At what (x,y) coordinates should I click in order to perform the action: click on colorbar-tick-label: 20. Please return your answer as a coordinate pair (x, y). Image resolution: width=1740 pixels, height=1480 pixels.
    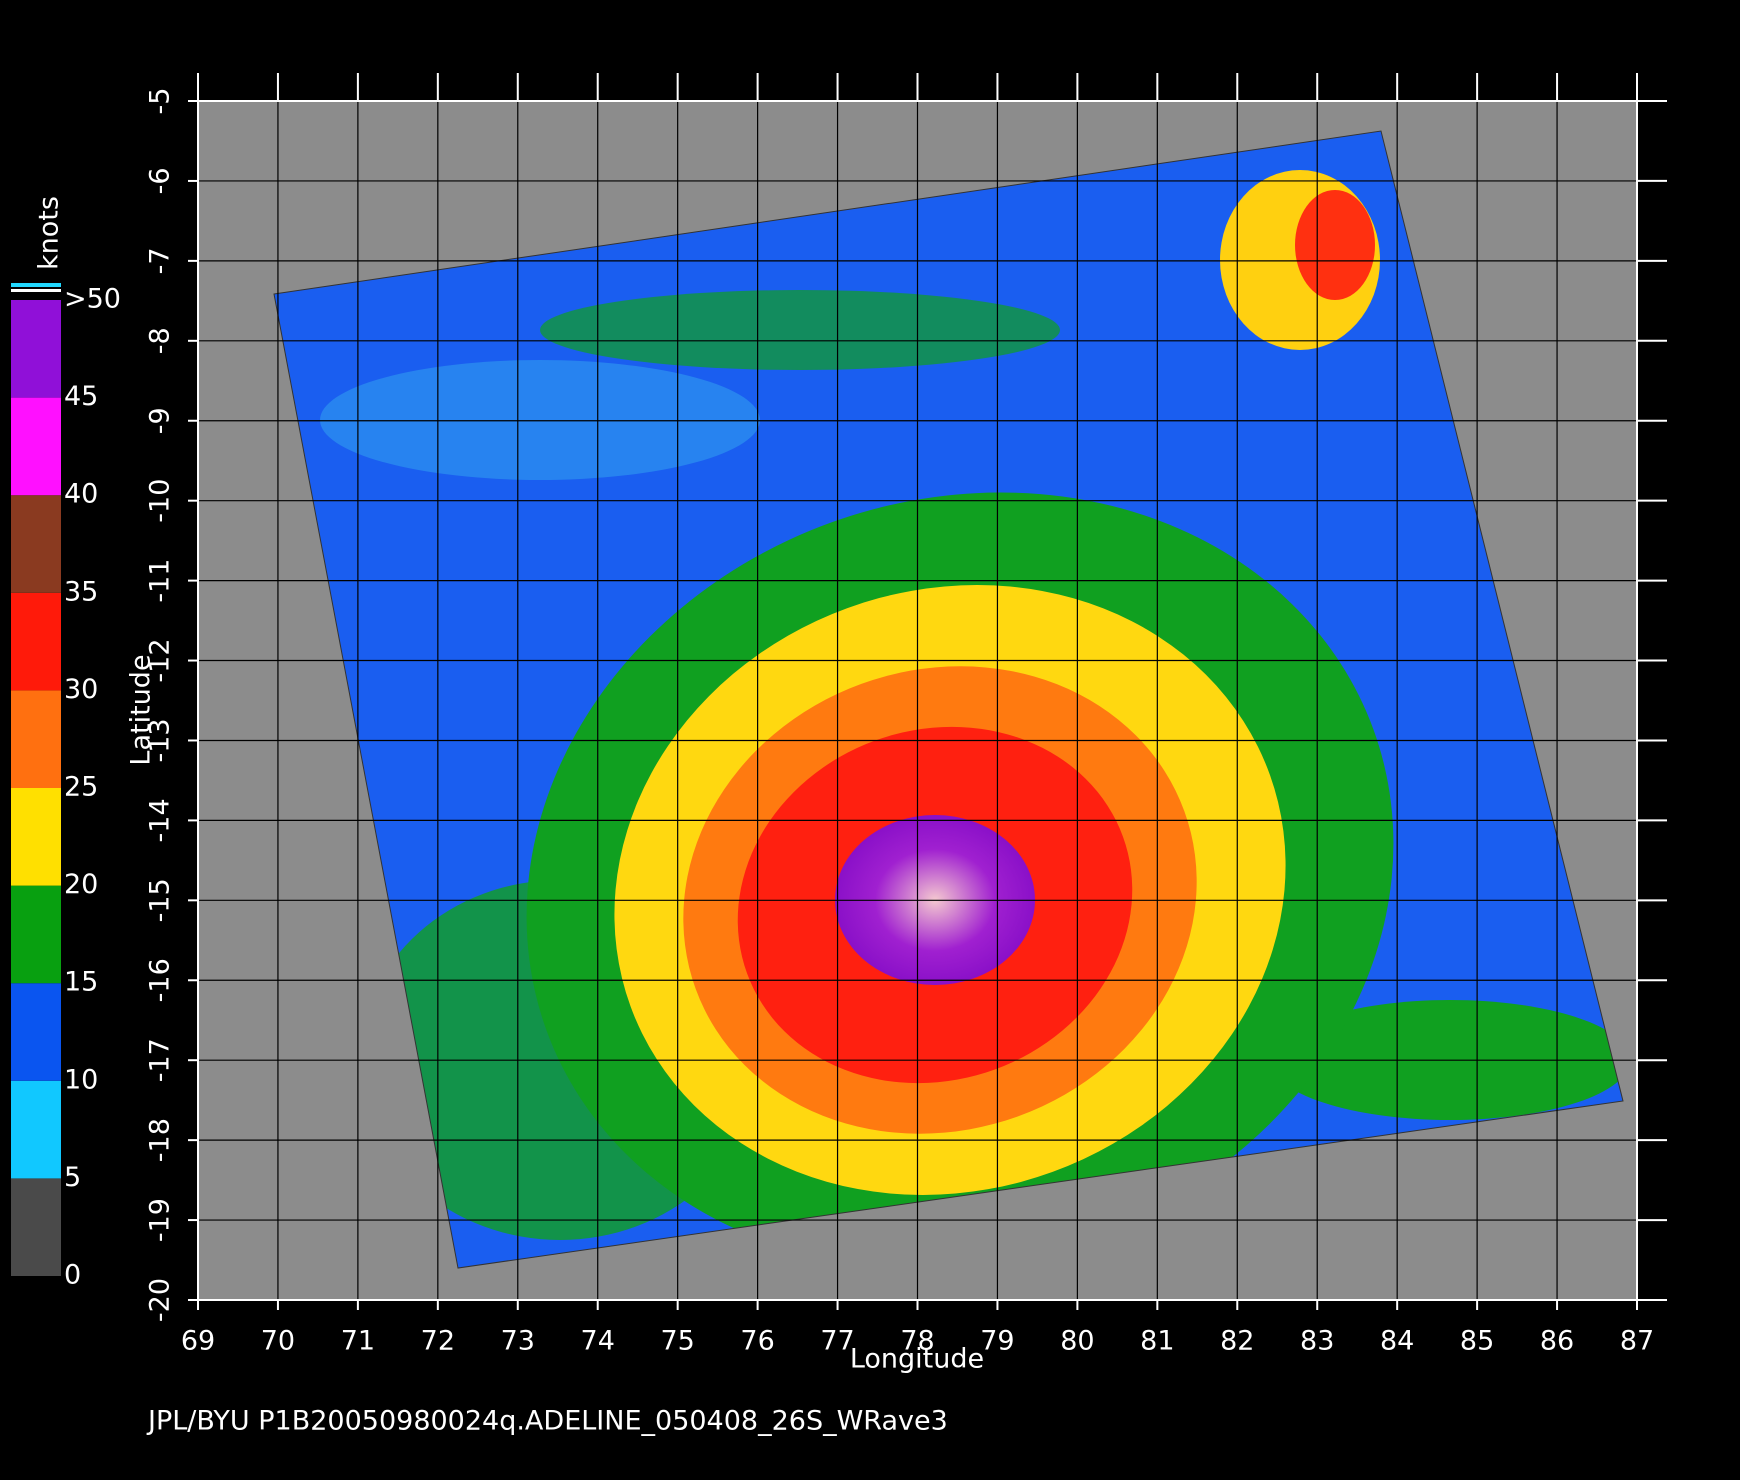
    Looking at the image, I should click on (81, 884).